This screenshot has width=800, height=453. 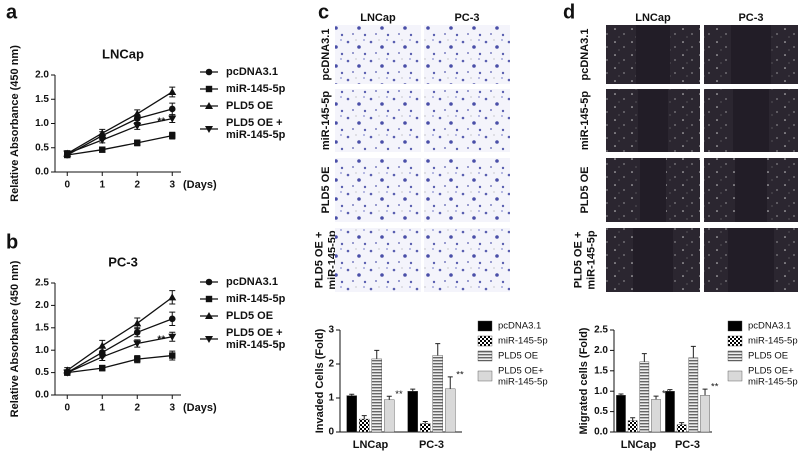 I want to click on y-tick-label: 0.5, so click(x=42, y=147).